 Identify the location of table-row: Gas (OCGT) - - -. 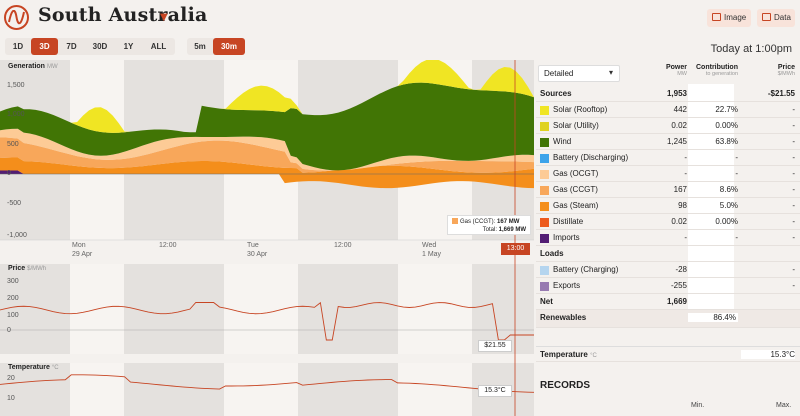
(668, 174).